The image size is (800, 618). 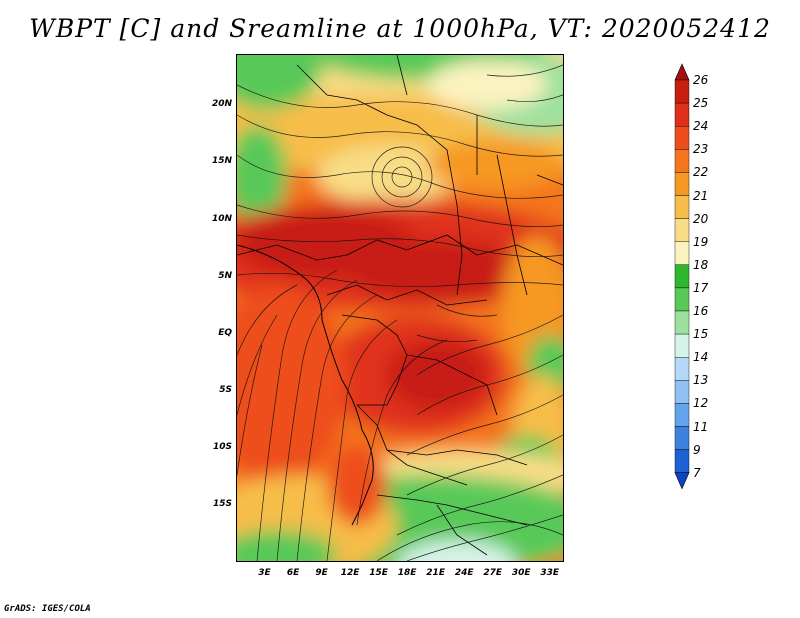 I want to click on footer-credit: GrADS: IGES/COLA, so click(x=47, y=609).